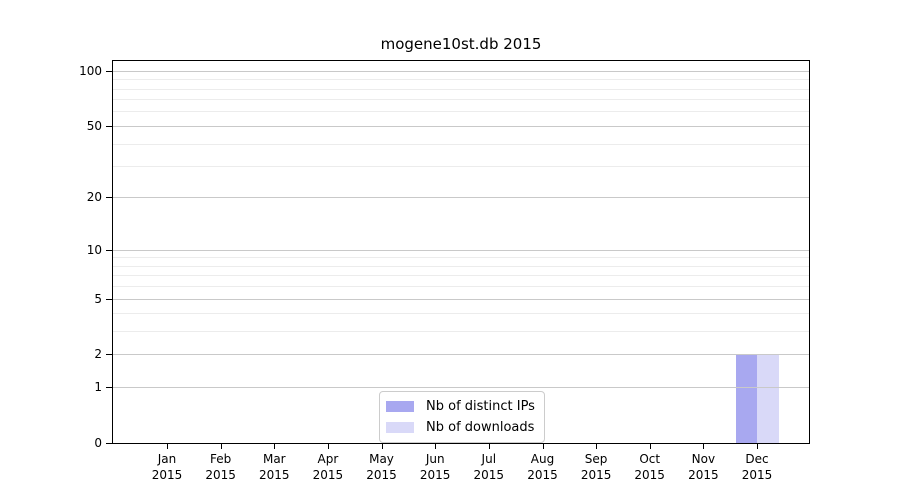 This screenshot has width=900, height=500. Describe the element at coordinates (649, 467) in the screenshot. I see `x-tick-label: Oct 2015` at that location.